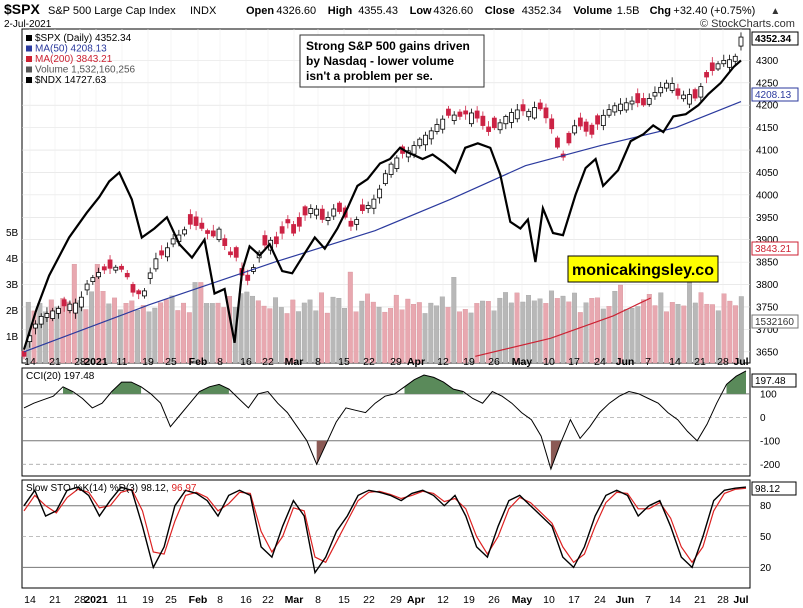 The width and height of the screenshot is (803, 608). I want to click on cci-last-label: 197.48, so click(774, 380).